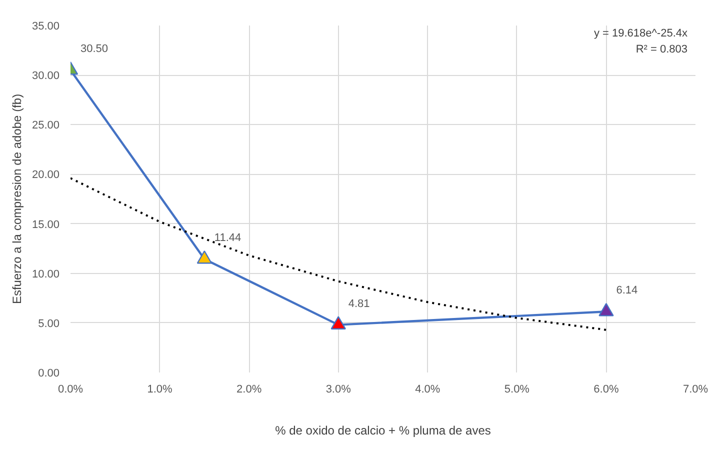 The height and width of the screenshot is (449, 725). Describe the element at coordinates (427, 390) in the screenshot. I see `x-tick-label: 4.0%` at that location.